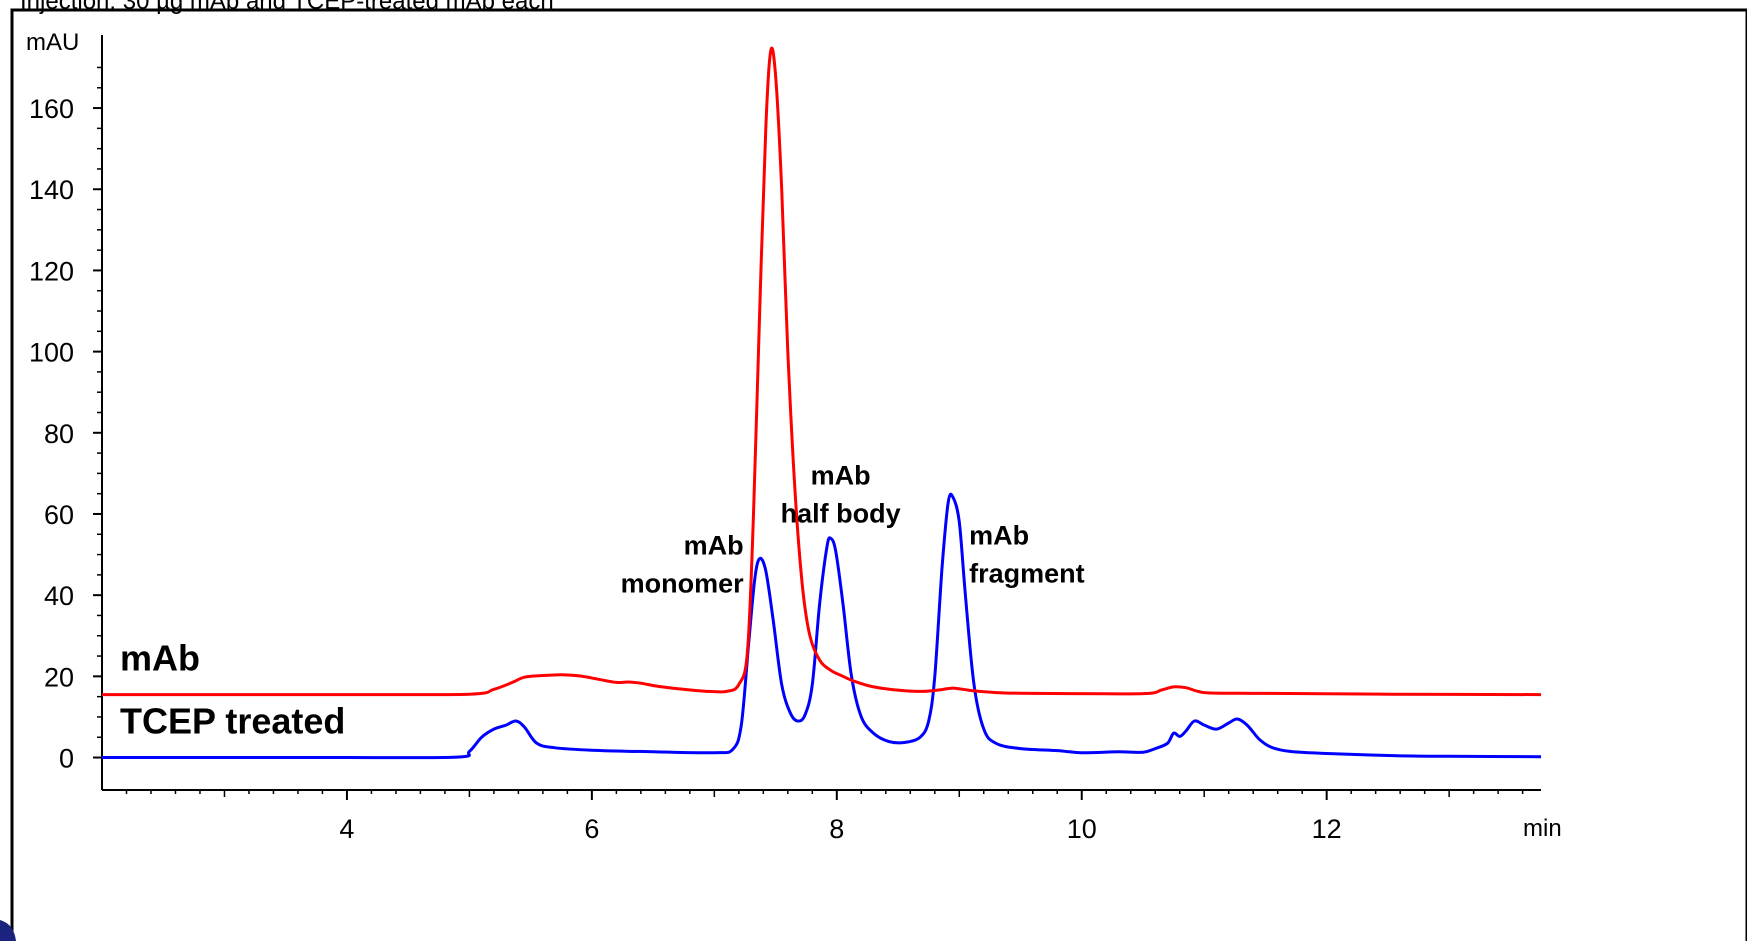 The width and height of the screenshot is (1747, 941). I want to click on y-tick-label: 40, so click(59, 596).